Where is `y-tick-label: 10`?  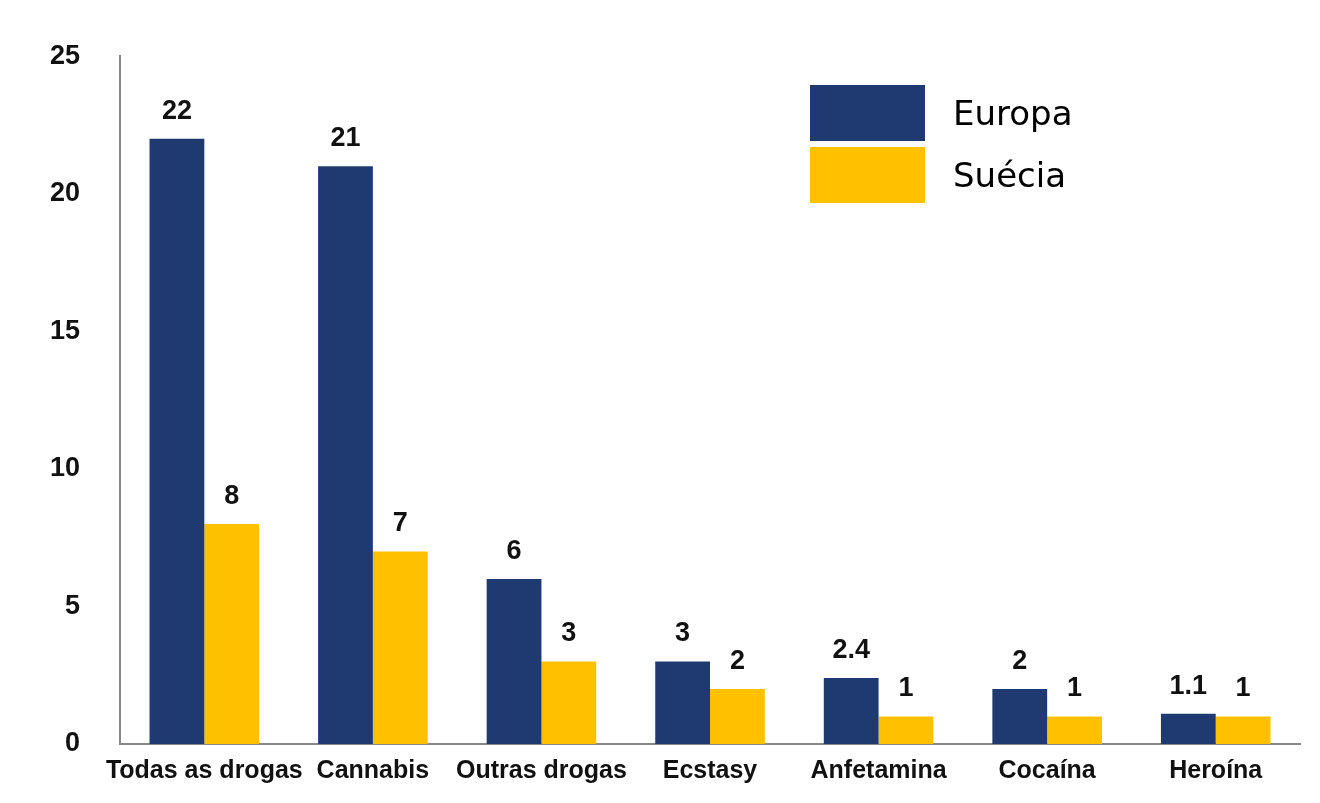 y-tick-label: 10 is located at coordinates (65, 467).